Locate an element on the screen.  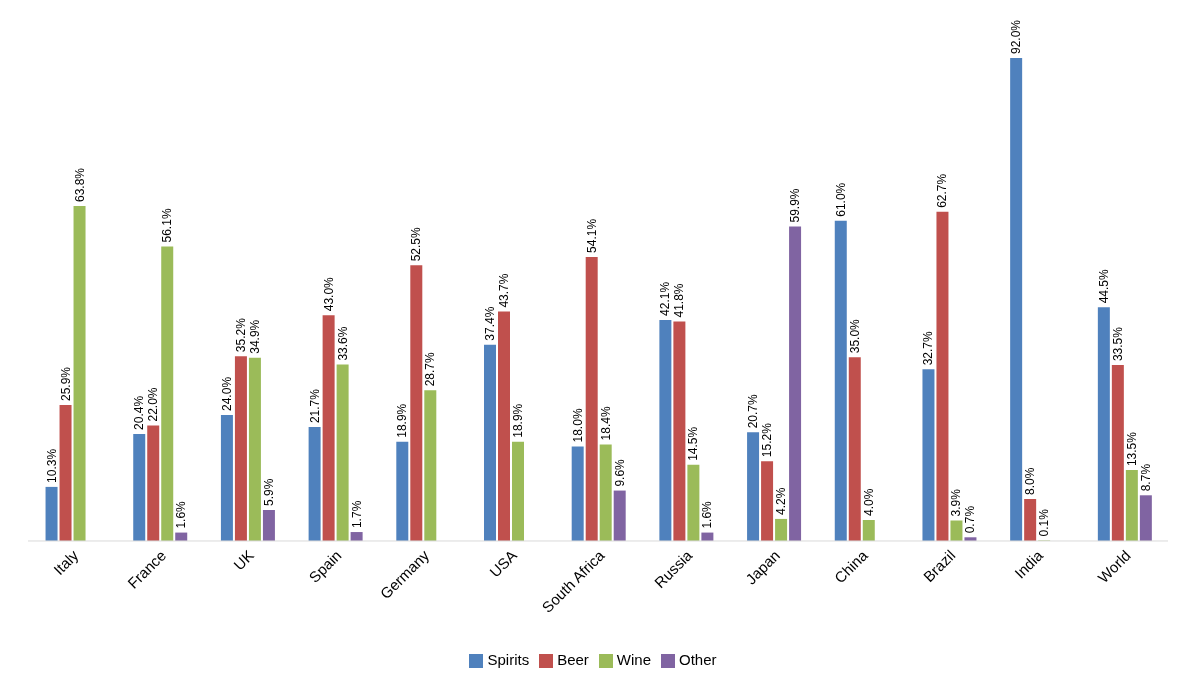
data-label: 59.9% is located at coordinates (795, 205).